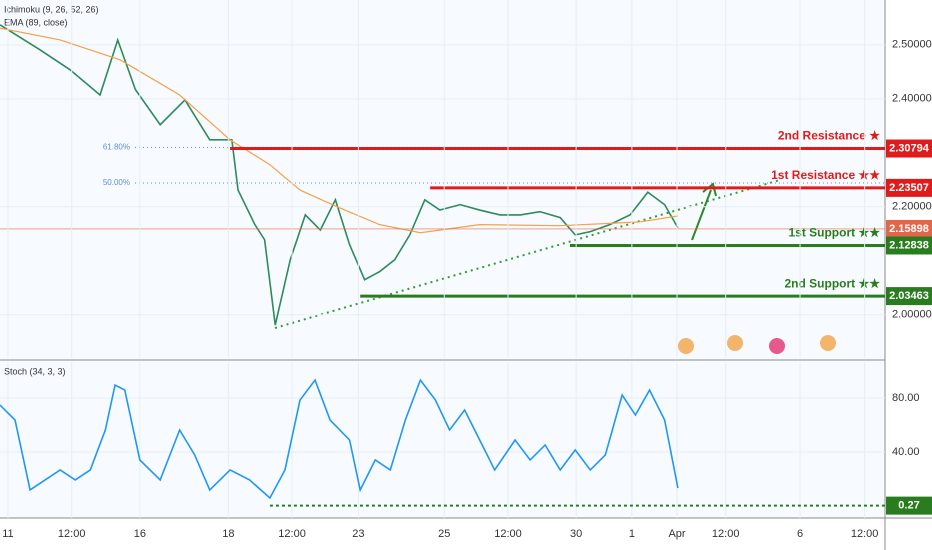 This screenshot has height=550, width=932. What do you see at coordinates (7, 534) in the screenshot?
I see `x-tick-label: 11` at bounding box center [7, 534].